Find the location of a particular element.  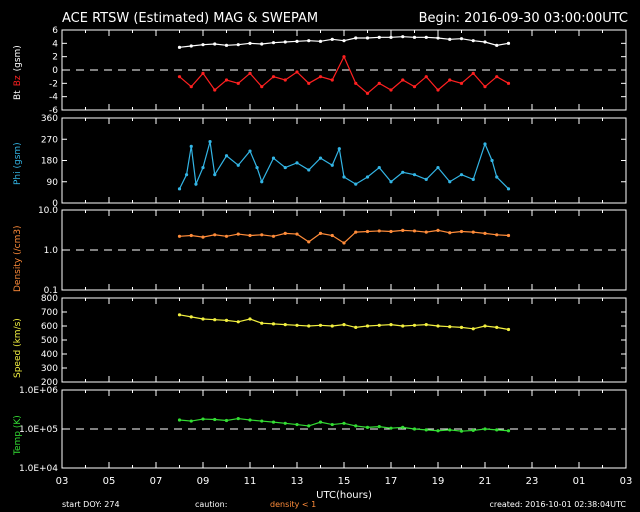

xtick-label: 09 is located at coordinates (203, 481).